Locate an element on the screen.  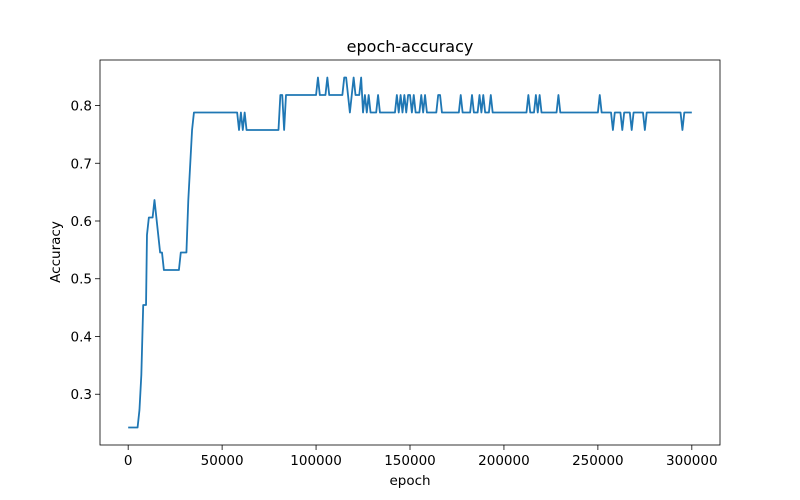
chart-title: epoch-accuracy is located at coordinates (410, 46).